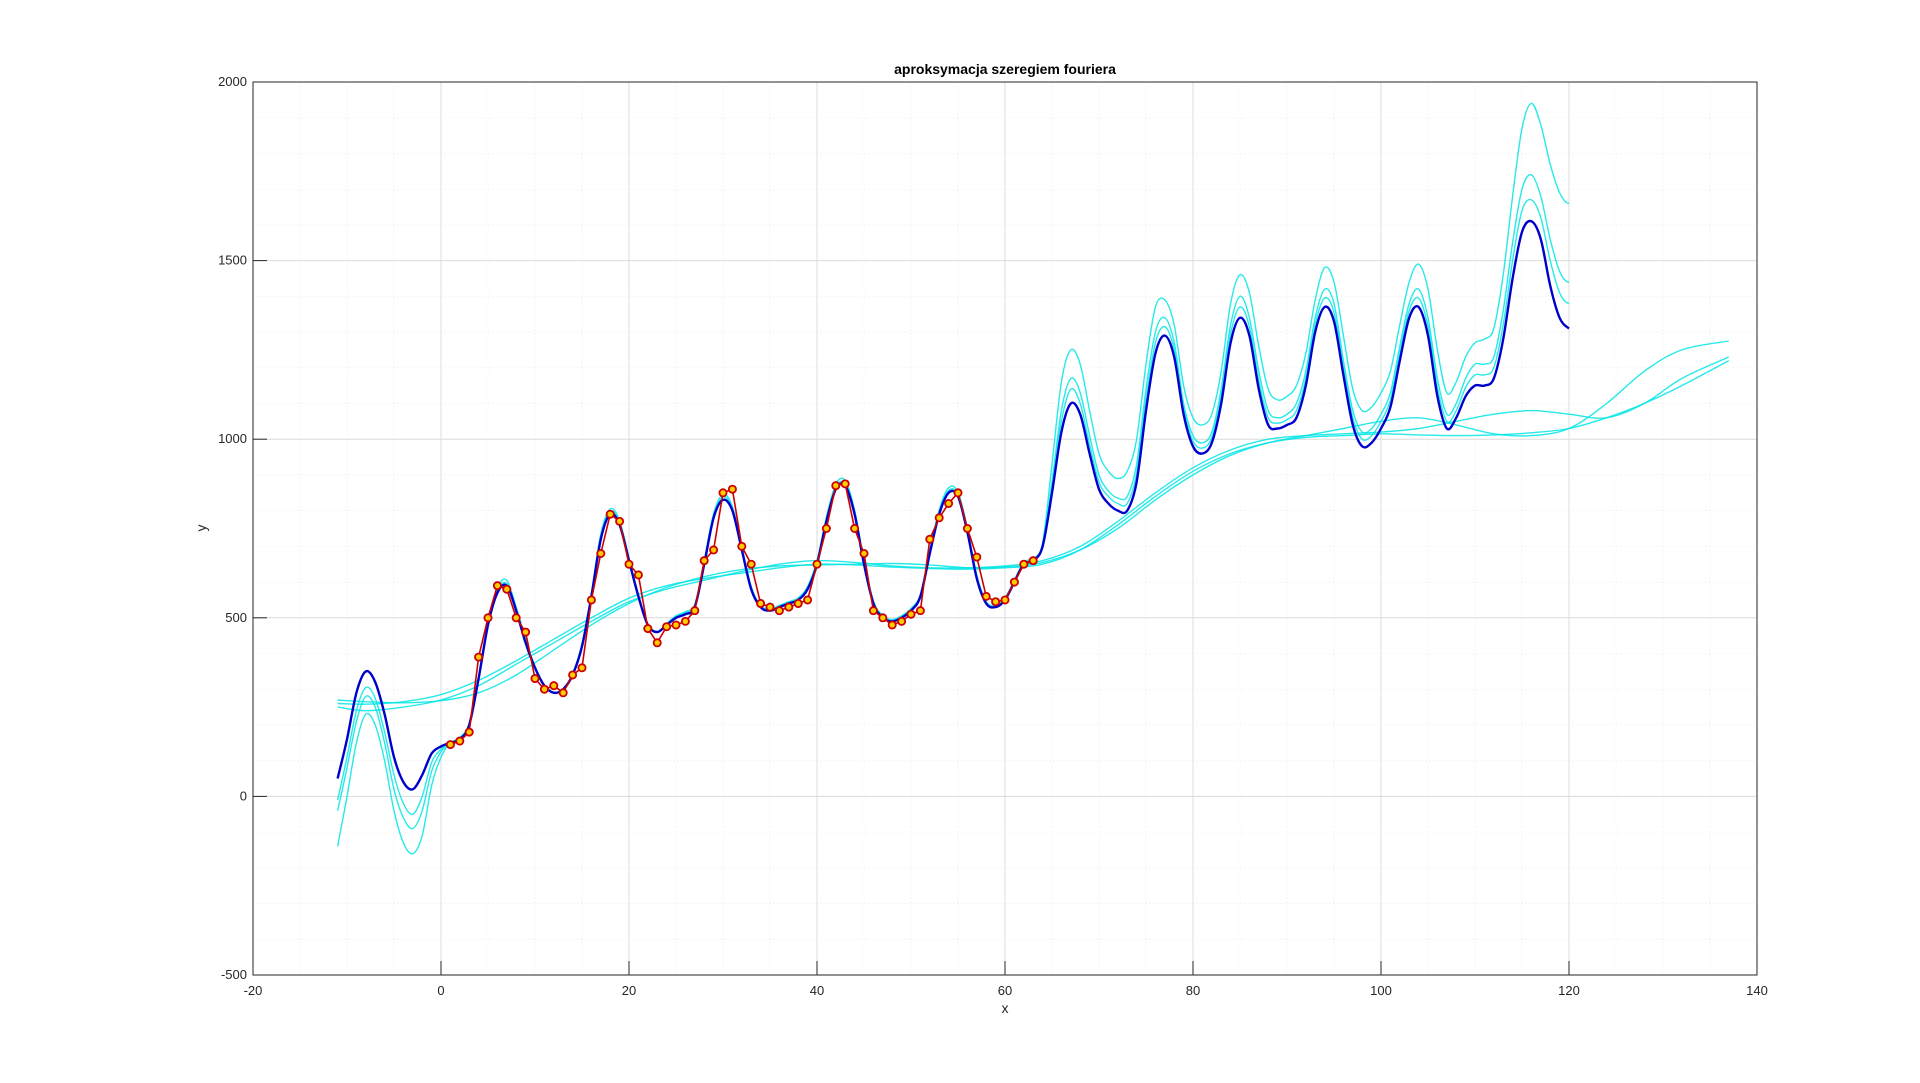 This screenshot has height=1083, width=1920. Describe the element at coordinates (253, 990) in the screenshot. I see `x-tick-label: -20` at that location.